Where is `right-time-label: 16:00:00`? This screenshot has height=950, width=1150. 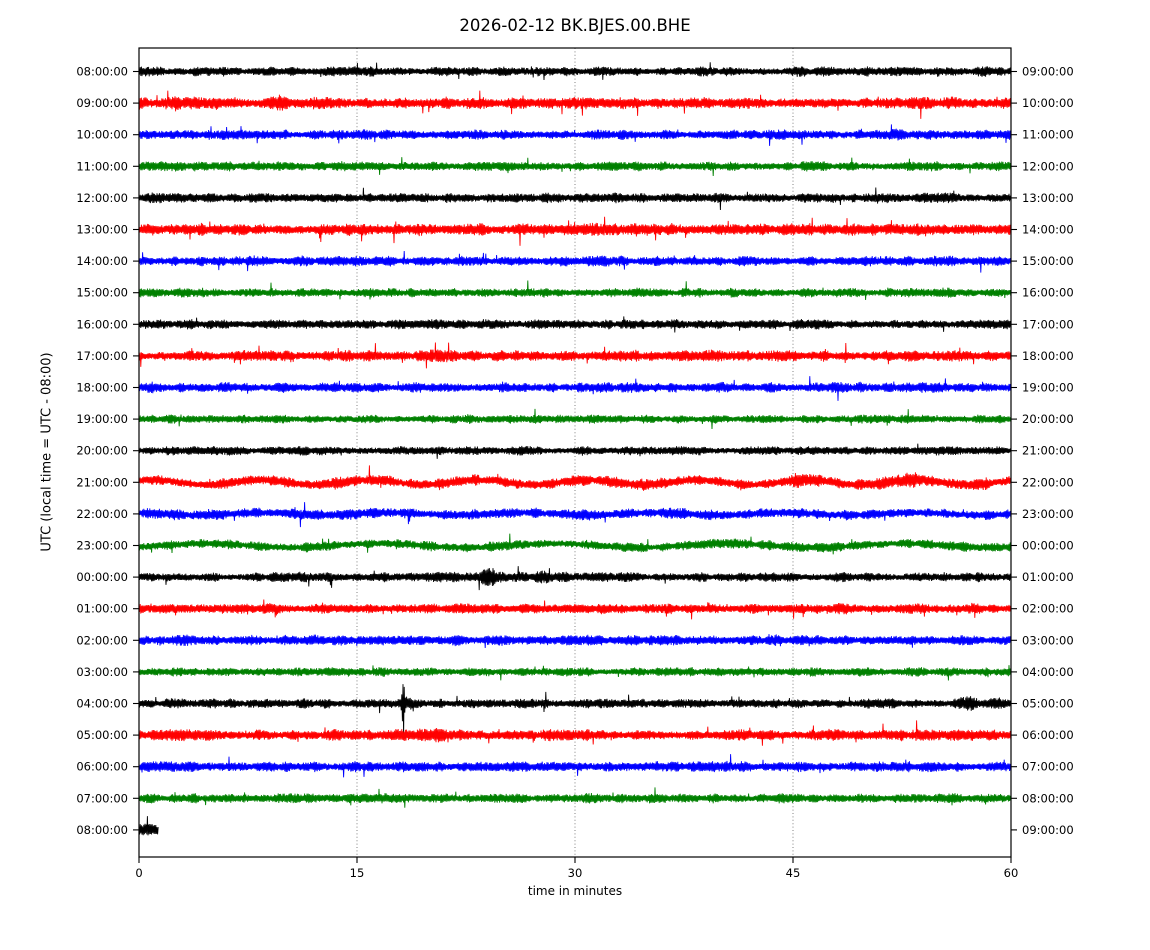
right-time-label: 16:00:00 is located at coordinates (1048, 293).